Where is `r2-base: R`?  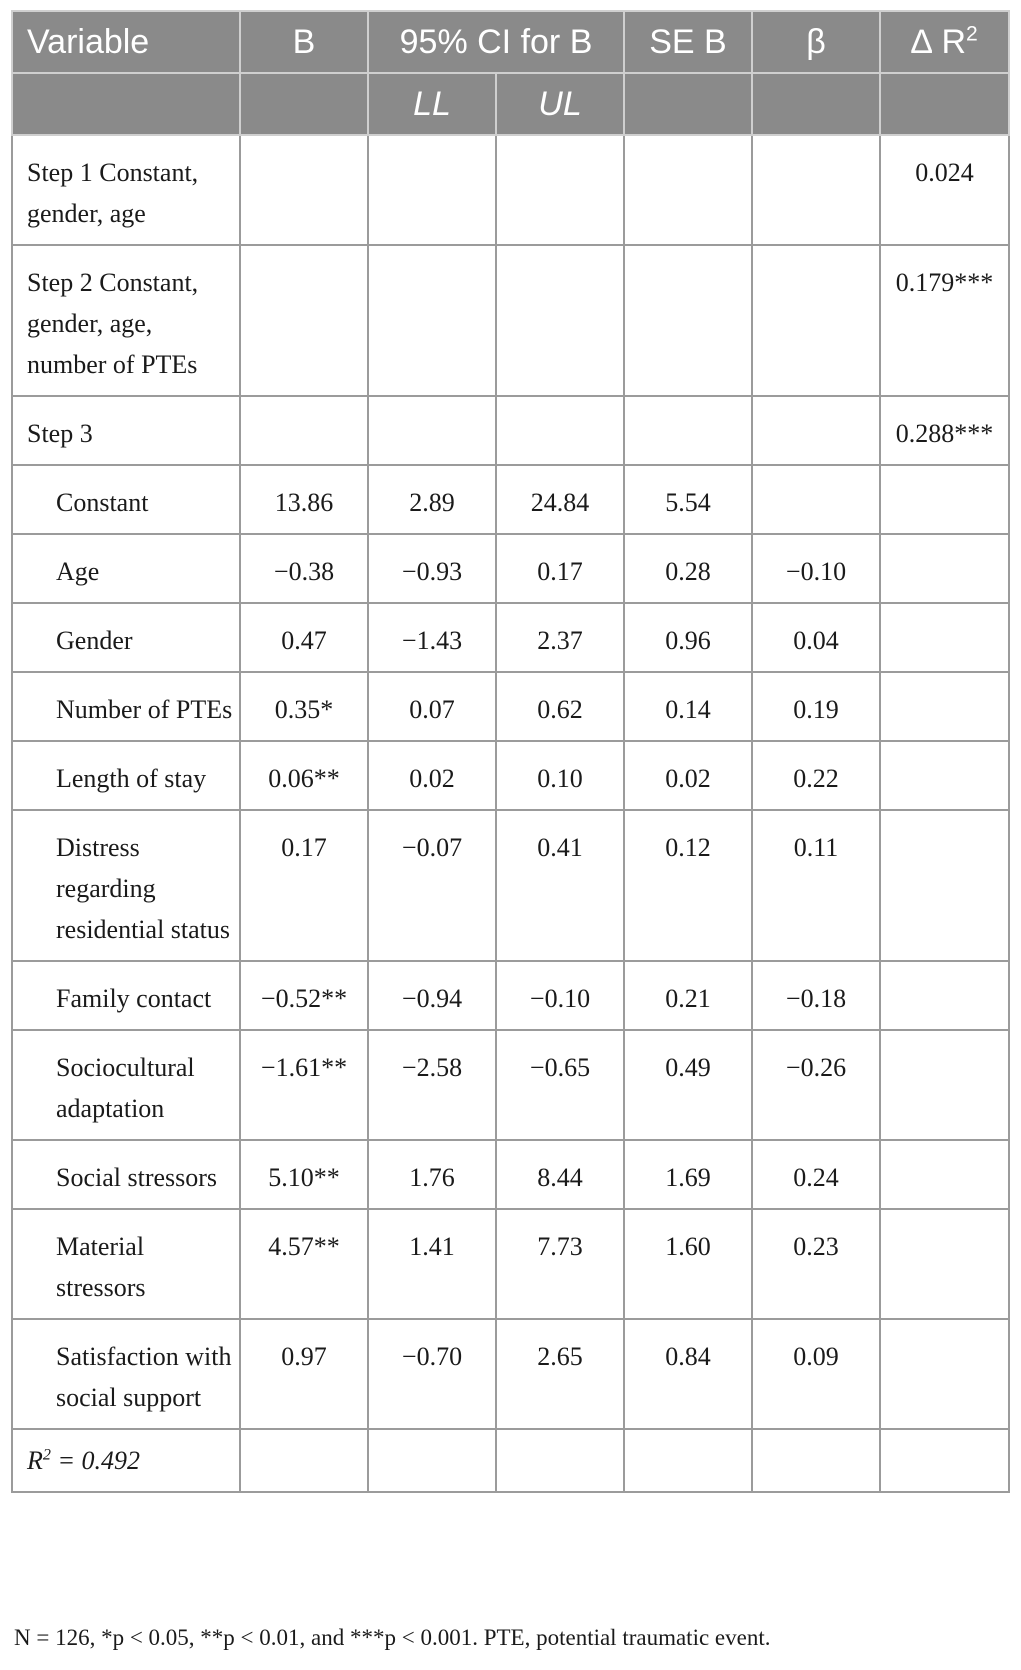 r2-base: R is located at coordinates (35, 1460).